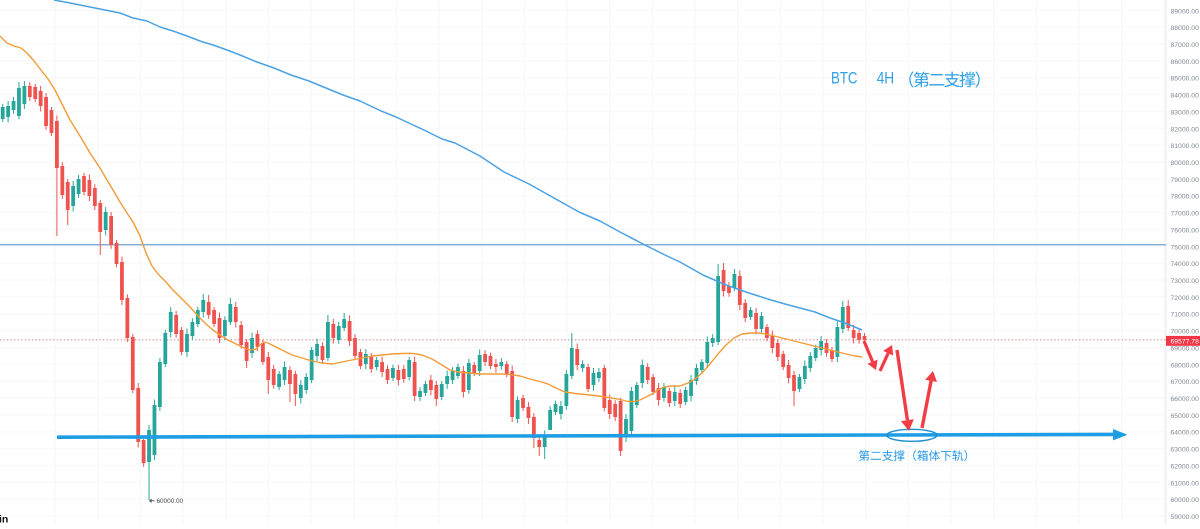 The image size is (1200, 529). What do you see at coordinates (1185, 247) in the screenshot?
I see `svg-text: 75000.00` at bounding box center [1185, 247].